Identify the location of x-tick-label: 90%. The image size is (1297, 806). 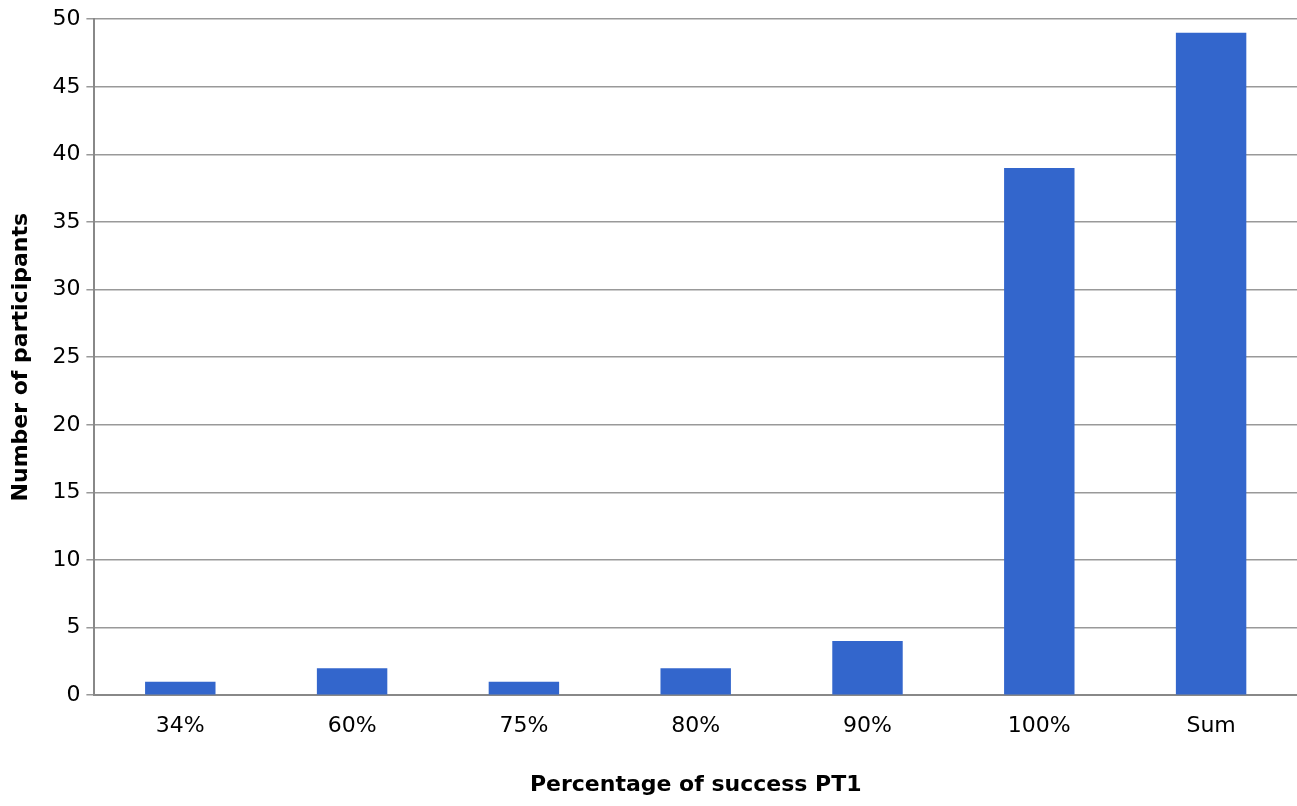
(867, 725).